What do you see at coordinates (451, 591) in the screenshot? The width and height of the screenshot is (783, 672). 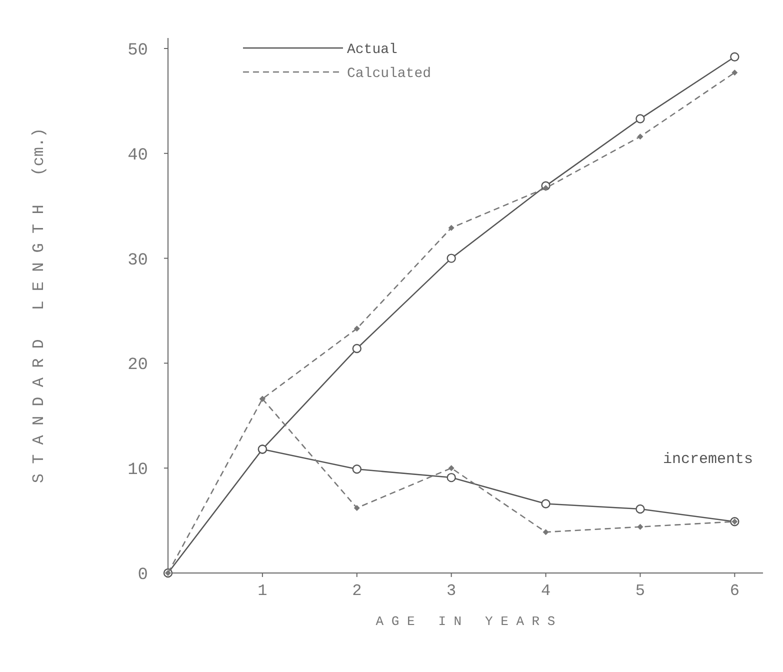 I see `x-tick-label: 3` at bounding box center [451, 591].